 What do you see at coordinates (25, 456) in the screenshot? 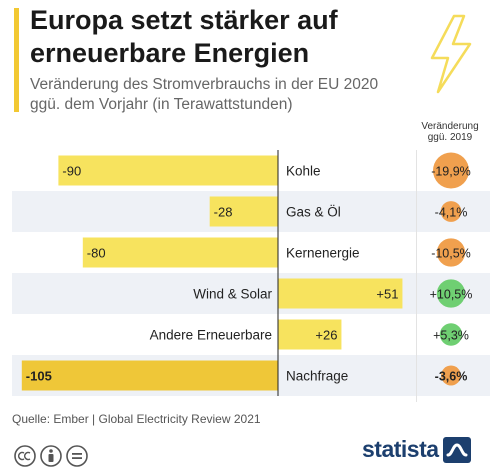
I see `cc-icon` at bounding box center [25, 456].